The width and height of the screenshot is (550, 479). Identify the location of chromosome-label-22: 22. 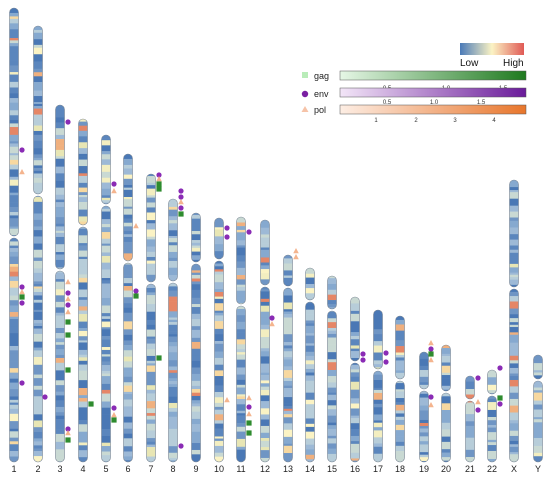
(492, 469).